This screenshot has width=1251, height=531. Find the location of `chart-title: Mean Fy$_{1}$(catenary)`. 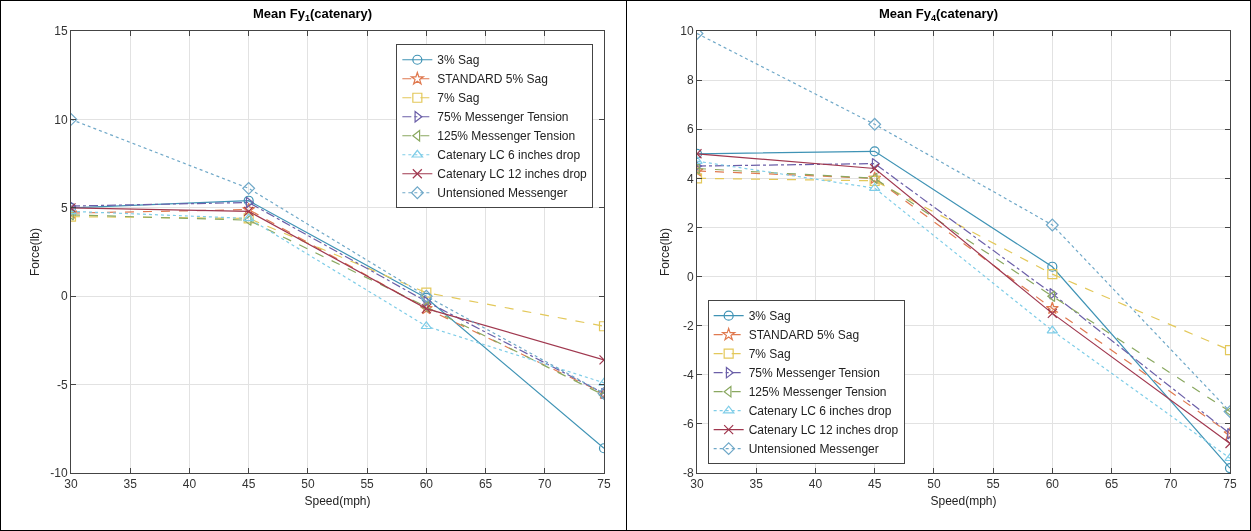

chart-title: Mean Fy$_{1}$(catenary) is located at coordinates (312, 14).